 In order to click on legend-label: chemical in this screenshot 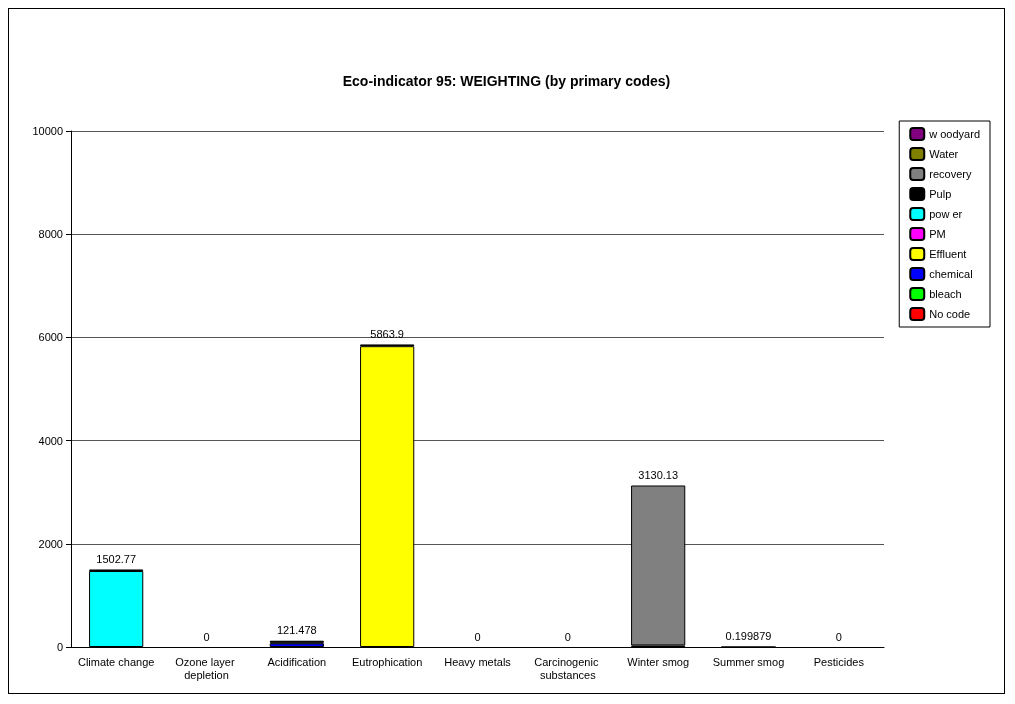, I will do `click(951, 274)`.